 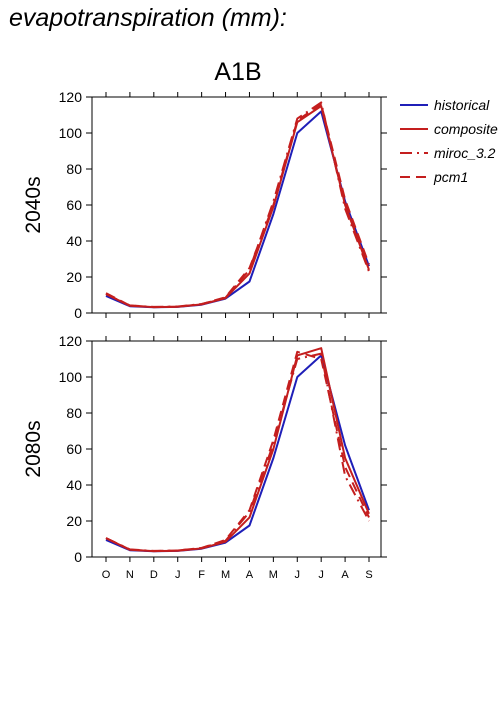 I want to click on series-line-miroc_3.2-2080s, so click(x=237, y=452).